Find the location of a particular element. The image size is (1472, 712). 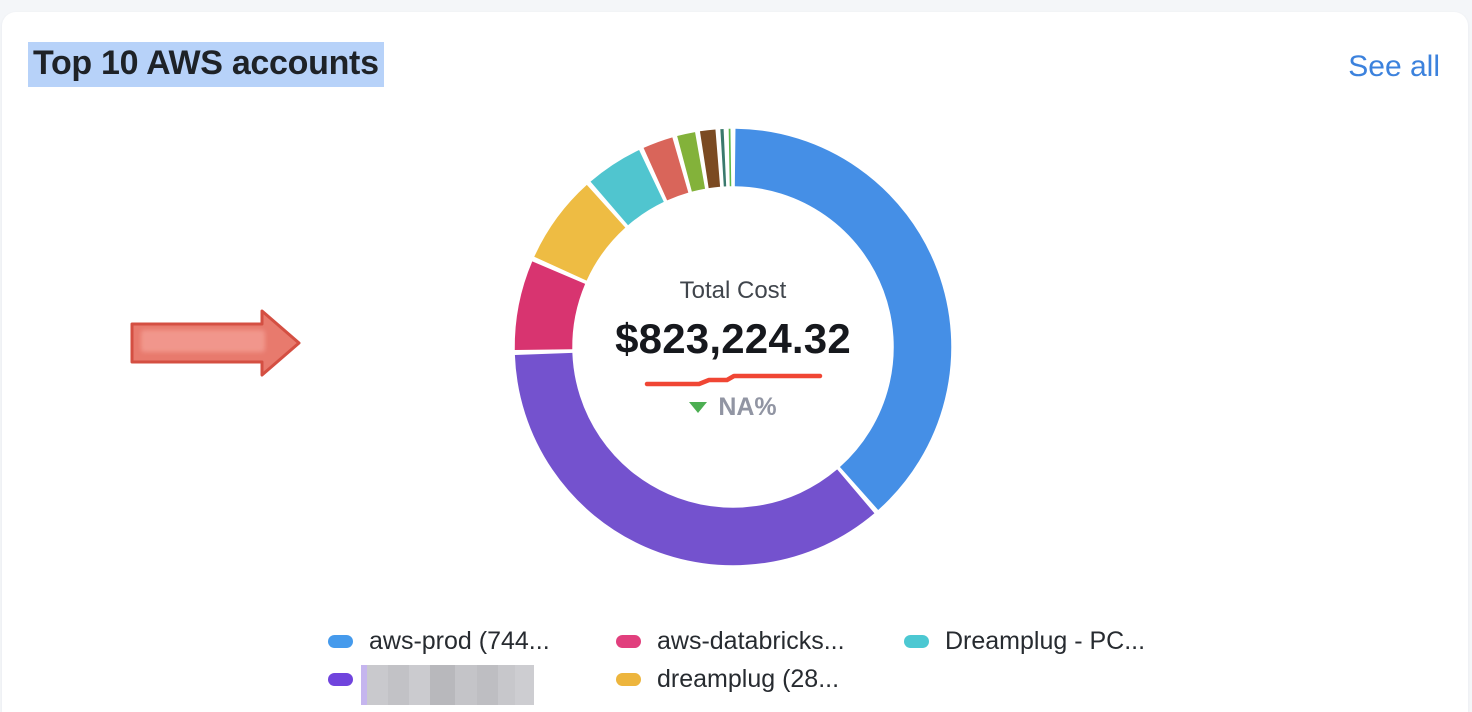

widget-title: Top 10 AWS accounts is located at coordinates (206, 63).